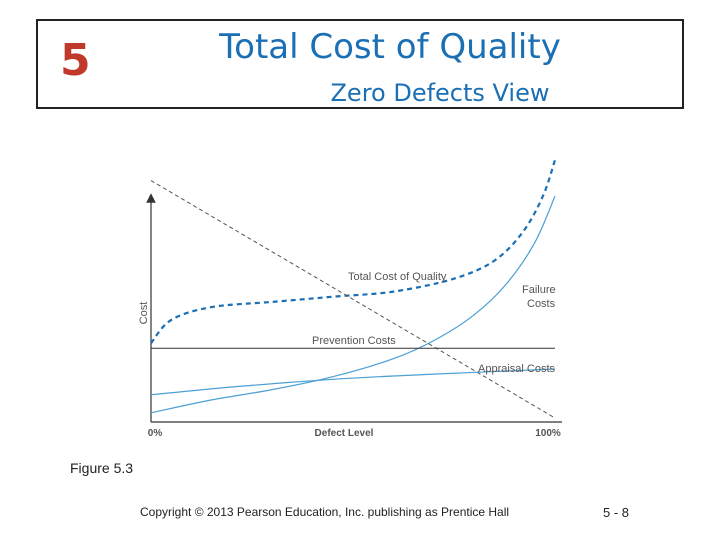 This screenshot has height=540, width=720. I want to click on x-axis-label: Defect Level, so click(344, 433).